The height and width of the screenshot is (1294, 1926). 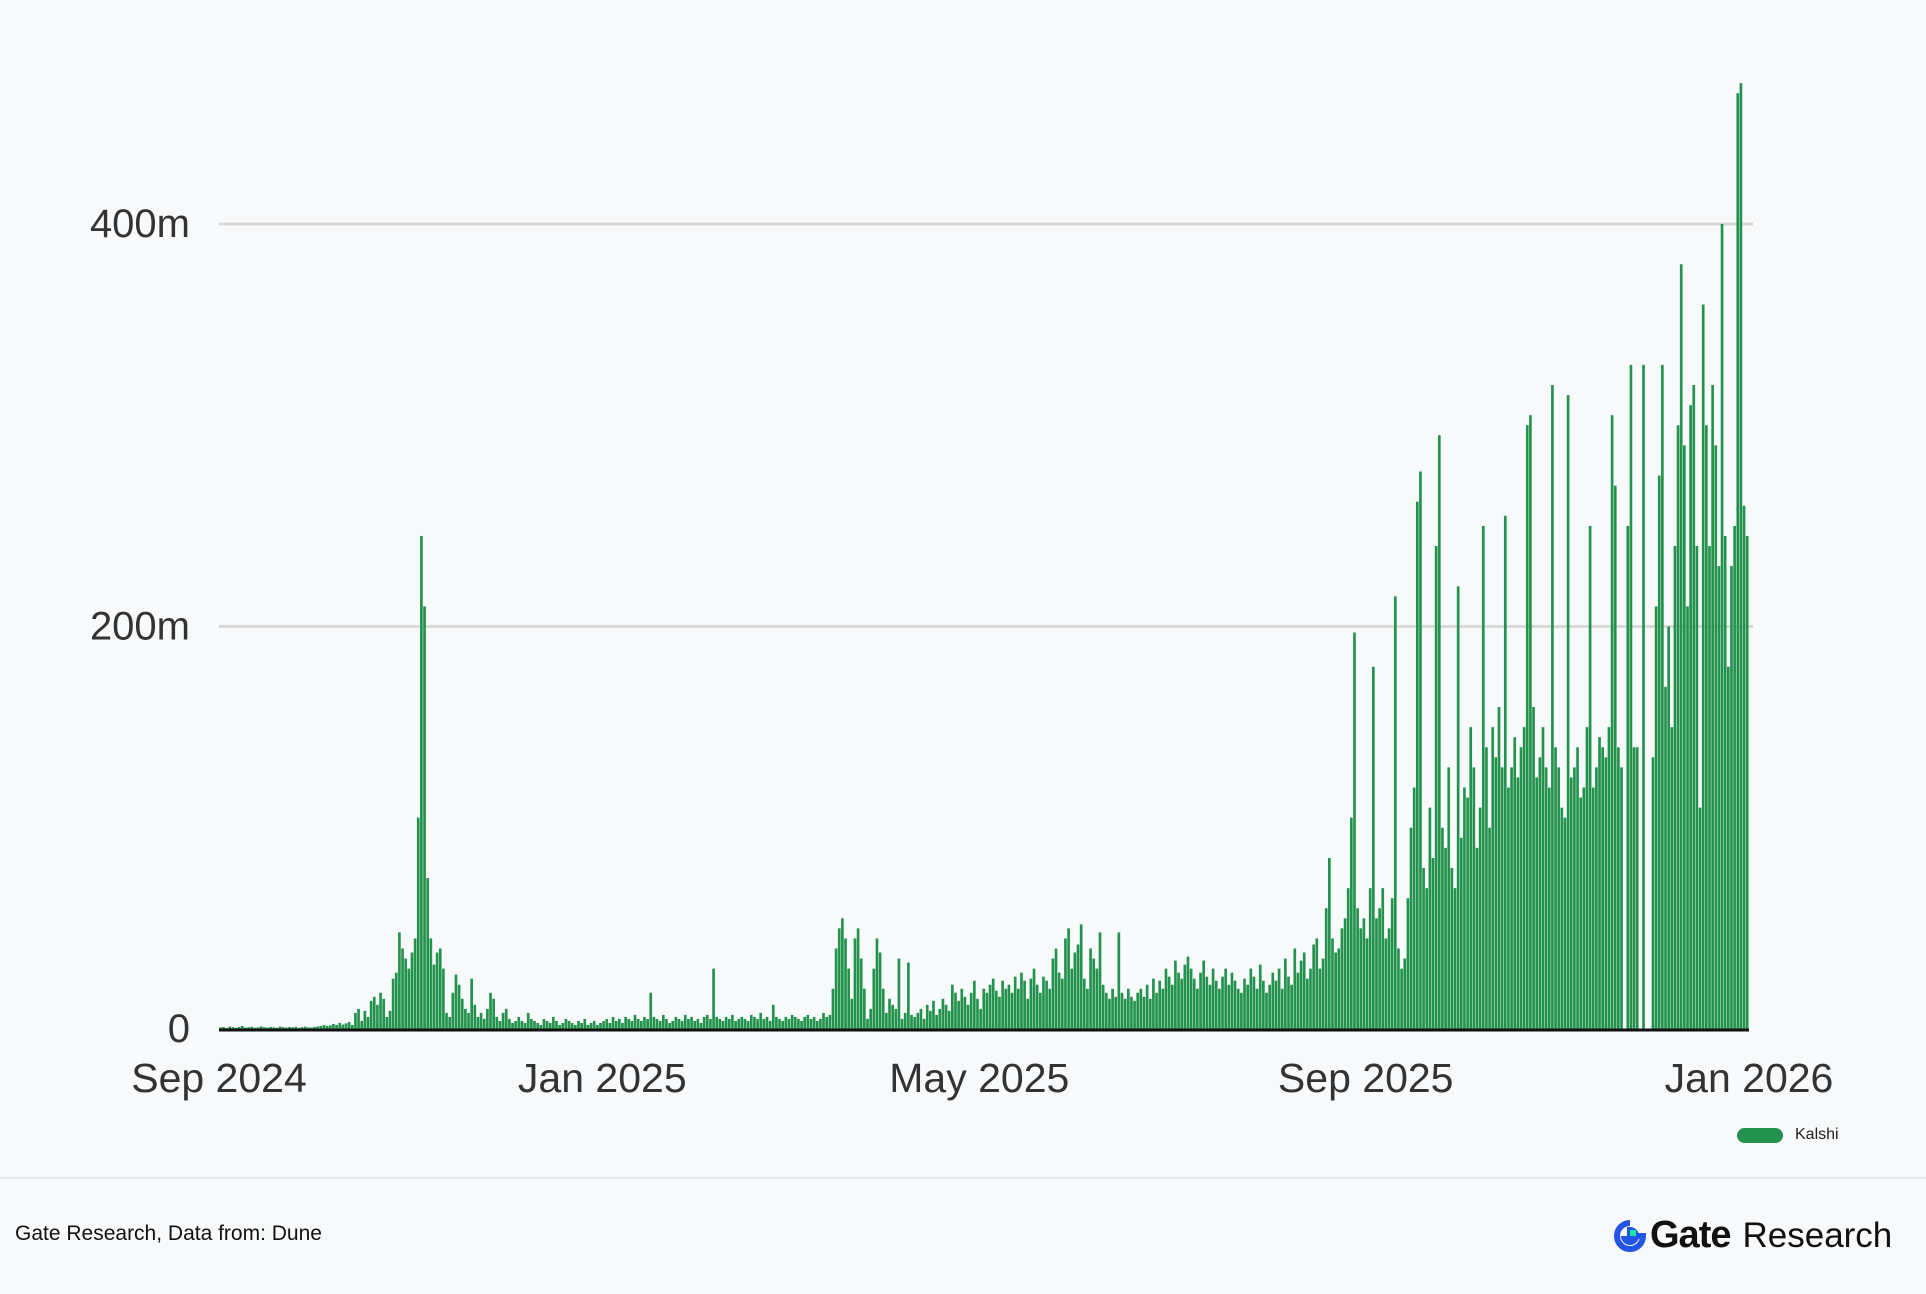 I want to click on source-note: Gate Research, Data from: Dune, so click(x=168, y=1233).